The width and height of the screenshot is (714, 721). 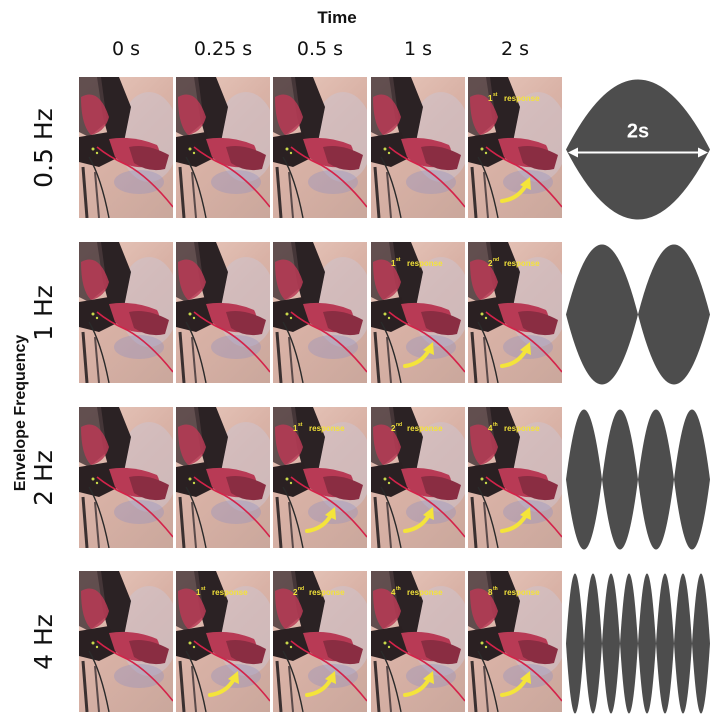 I want to click on figure-title: Time, so click(x=337, y=17).